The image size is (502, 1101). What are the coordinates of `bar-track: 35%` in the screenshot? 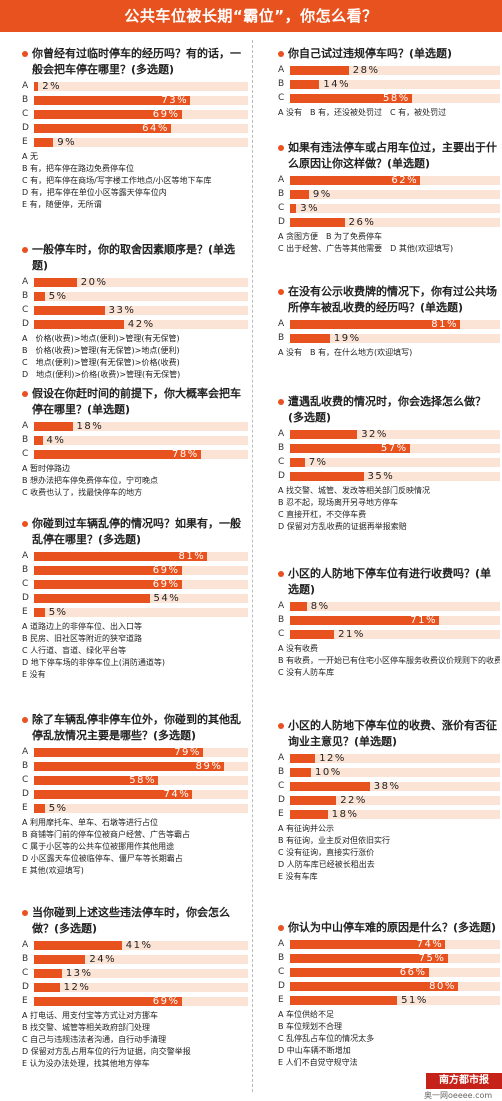 It's located at (395, 476).